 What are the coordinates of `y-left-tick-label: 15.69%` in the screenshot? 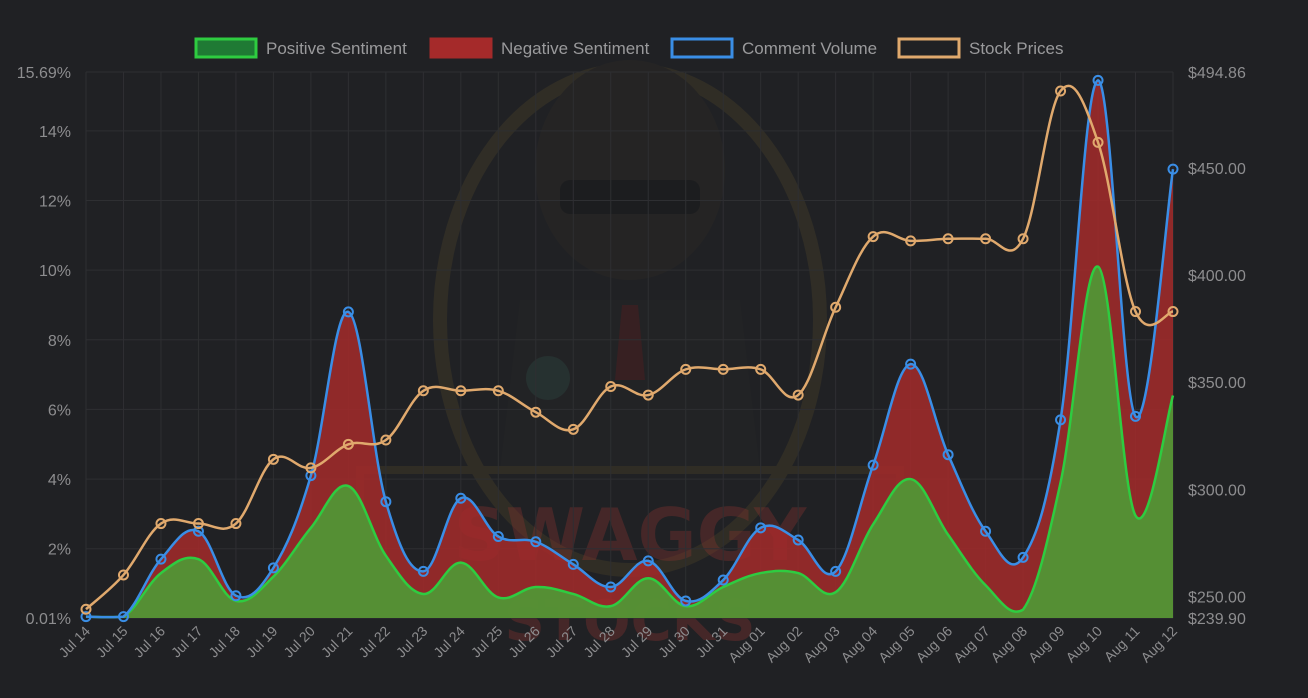 It's located at (44, 73).